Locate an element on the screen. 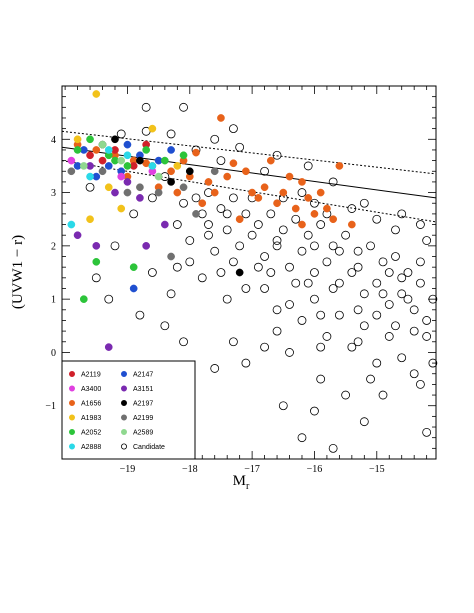 This screenshot has width=474, height=613. legend-marker-a2052 is located at coordinates (72, 431).